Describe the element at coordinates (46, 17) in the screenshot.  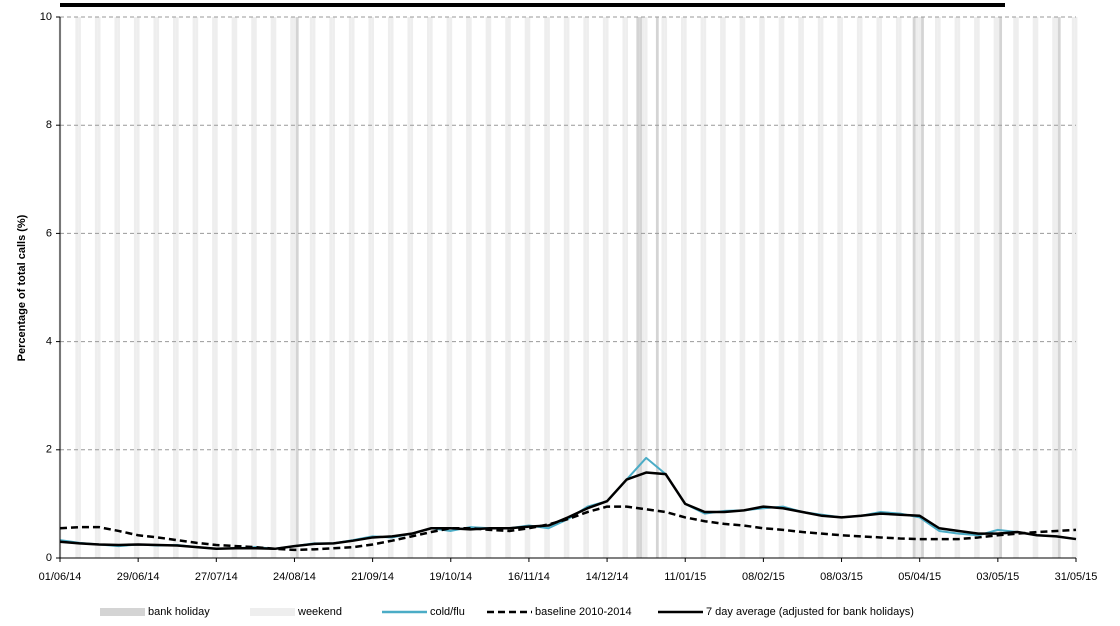
I see `y-tick-label: 10` at that location.